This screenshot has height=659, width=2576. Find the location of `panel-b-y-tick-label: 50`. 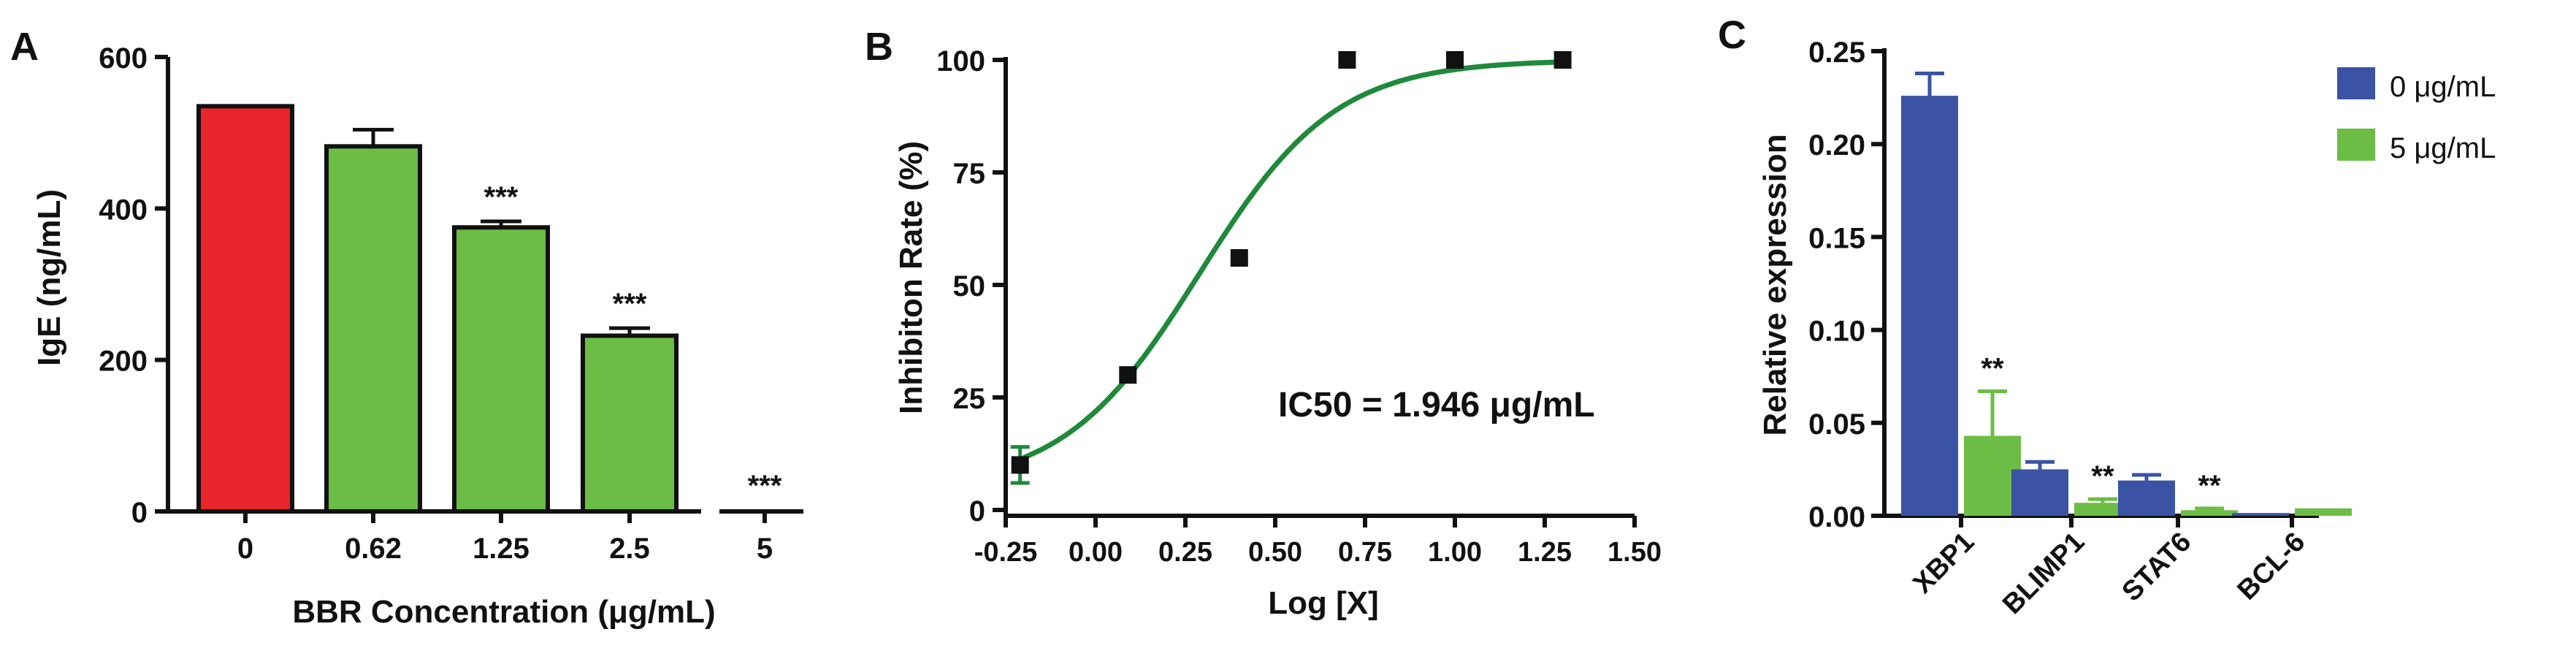

panel-b-y-tick-label: 50 is located at coordinates (969, 286).